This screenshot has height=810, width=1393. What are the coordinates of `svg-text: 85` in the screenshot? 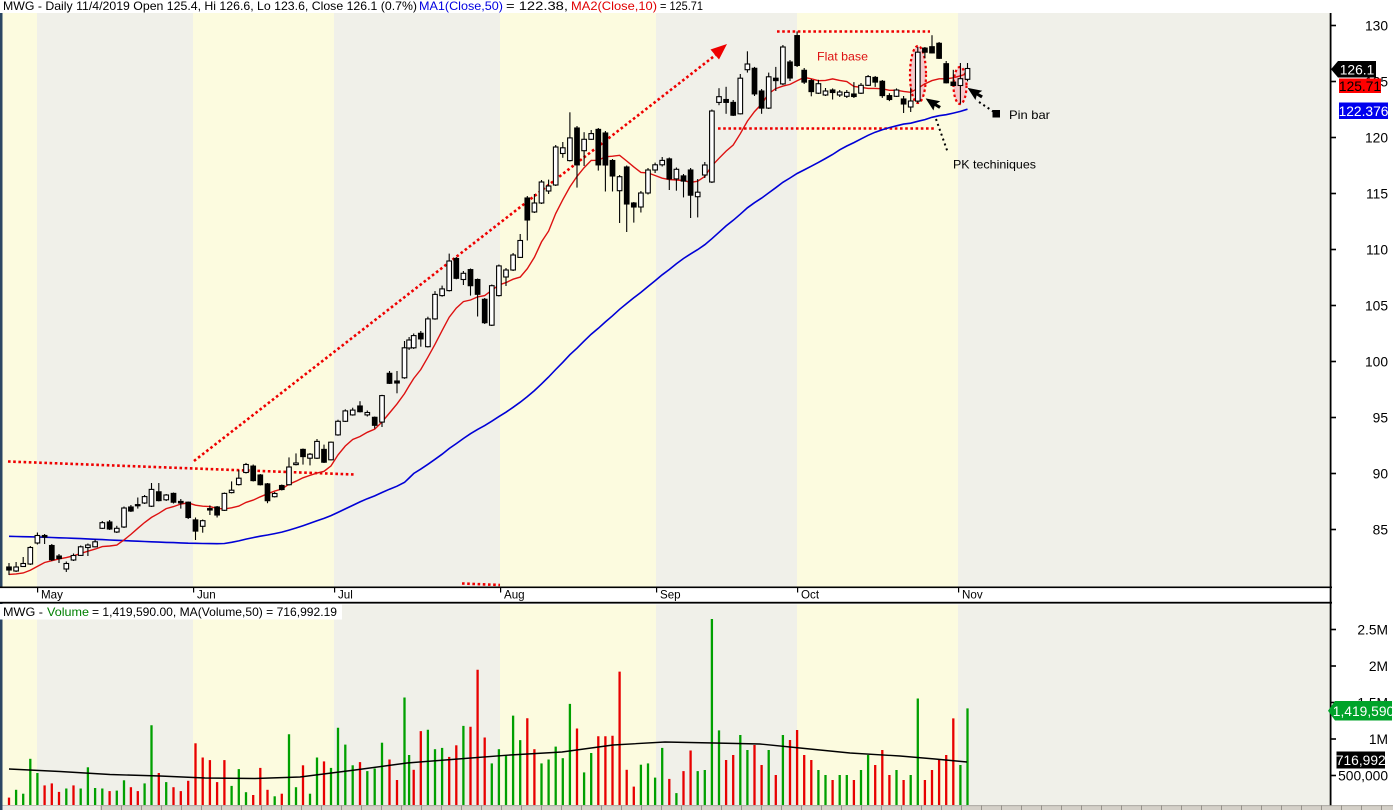 It's located at (1381, 530).